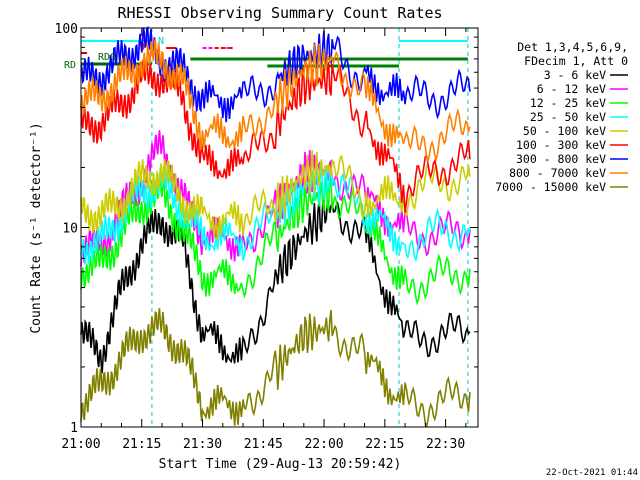 This screenshot has width=640, height=480. I want to click on x-tick-label: 21:15, so click(141, 444).